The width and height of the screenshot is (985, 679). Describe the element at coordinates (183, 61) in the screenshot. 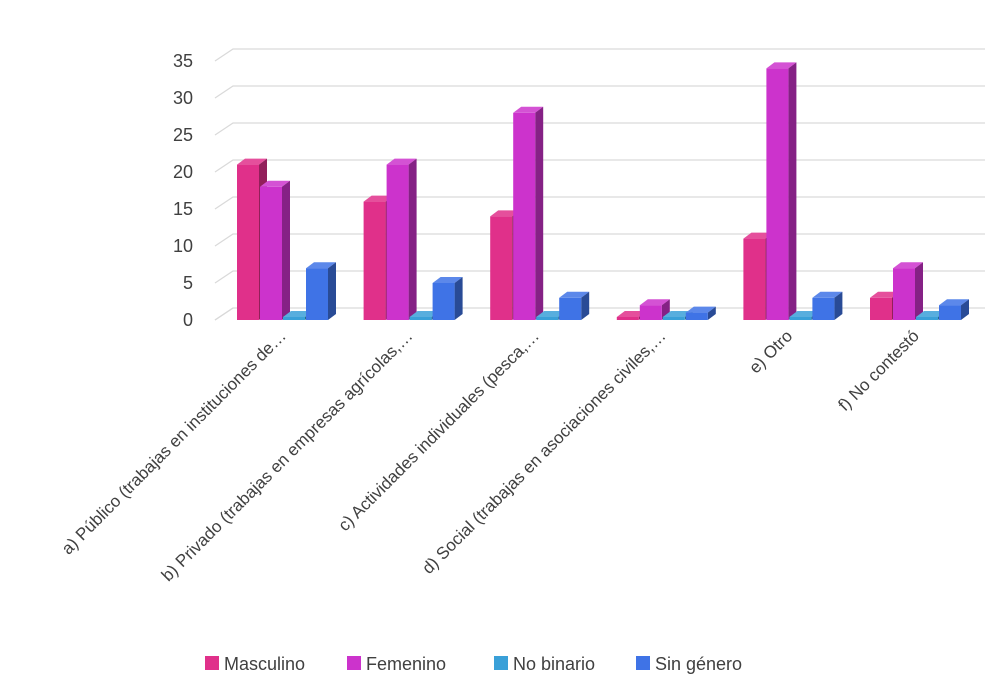

I see `y-tick-label: 35` at that location.